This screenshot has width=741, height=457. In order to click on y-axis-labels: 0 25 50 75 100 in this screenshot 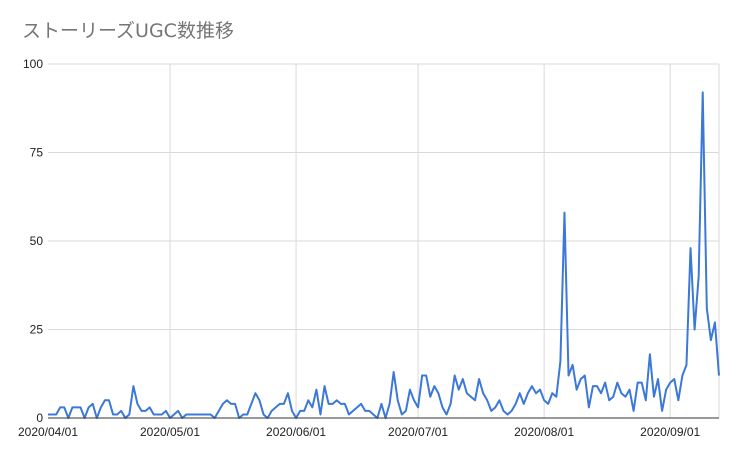, I will do `click(33, 241)`.